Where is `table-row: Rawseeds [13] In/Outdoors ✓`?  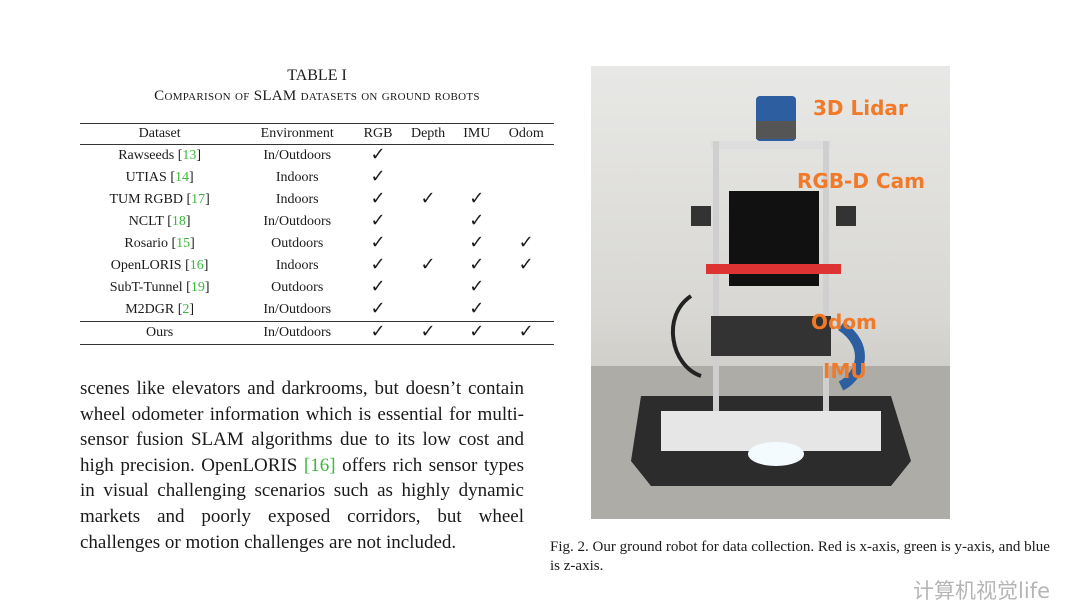 table-row: Rawseeds [13] In/Outdoors ✓ is located at coordinates (317, 156).